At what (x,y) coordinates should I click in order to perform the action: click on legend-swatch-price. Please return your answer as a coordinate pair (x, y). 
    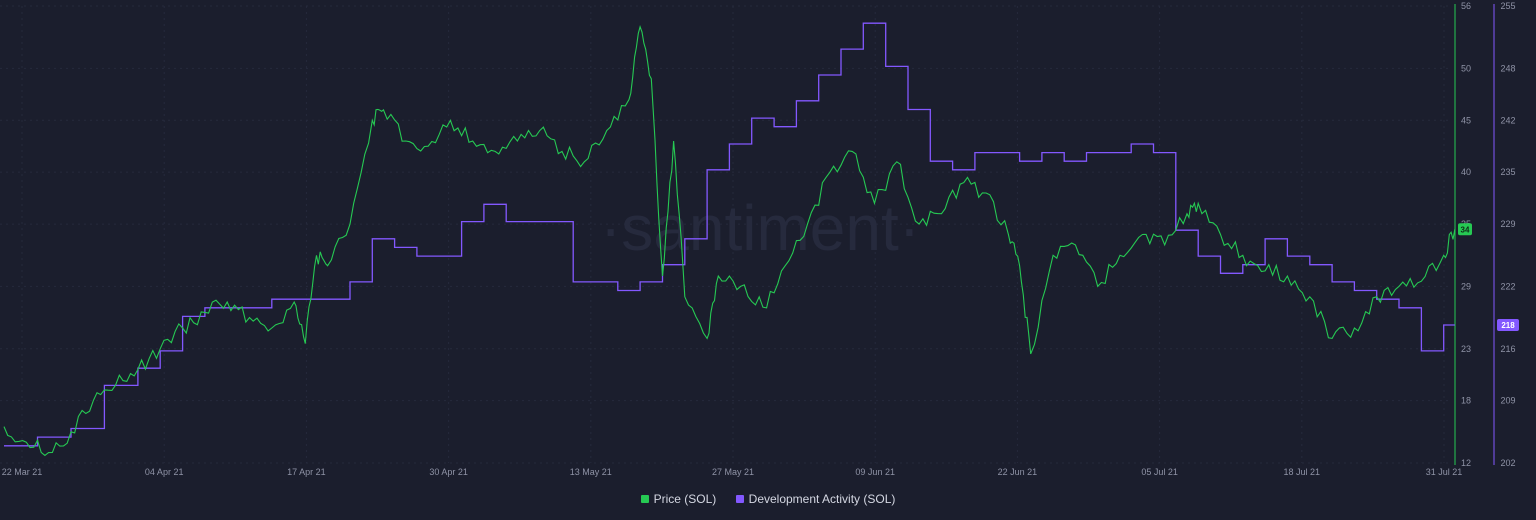
    Looking at the image, I should click on (644, 499).